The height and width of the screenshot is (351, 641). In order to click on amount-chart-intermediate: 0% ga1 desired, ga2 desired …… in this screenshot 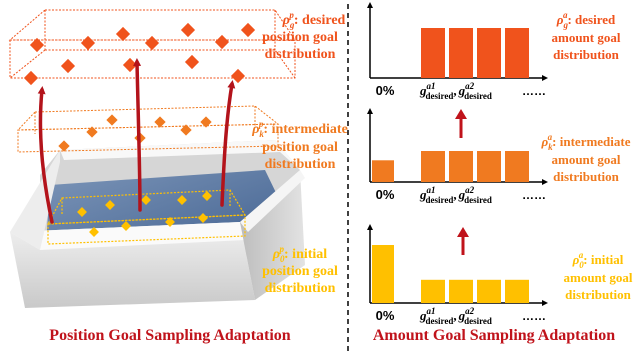, I will do `click(457, 156)`.